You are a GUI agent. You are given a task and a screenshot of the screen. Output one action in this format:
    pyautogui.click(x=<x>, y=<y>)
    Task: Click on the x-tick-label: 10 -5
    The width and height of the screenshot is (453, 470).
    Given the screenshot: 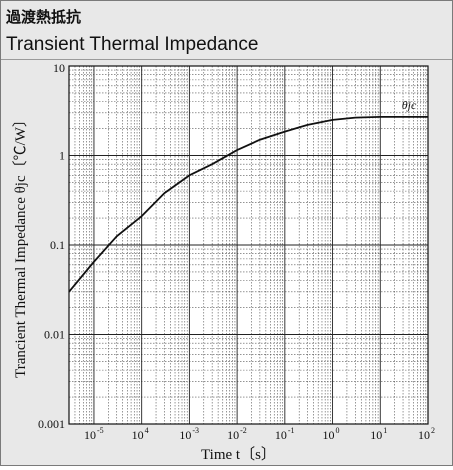 What is the action you would take?
    pyautogui.click(x=94, y=434)
    